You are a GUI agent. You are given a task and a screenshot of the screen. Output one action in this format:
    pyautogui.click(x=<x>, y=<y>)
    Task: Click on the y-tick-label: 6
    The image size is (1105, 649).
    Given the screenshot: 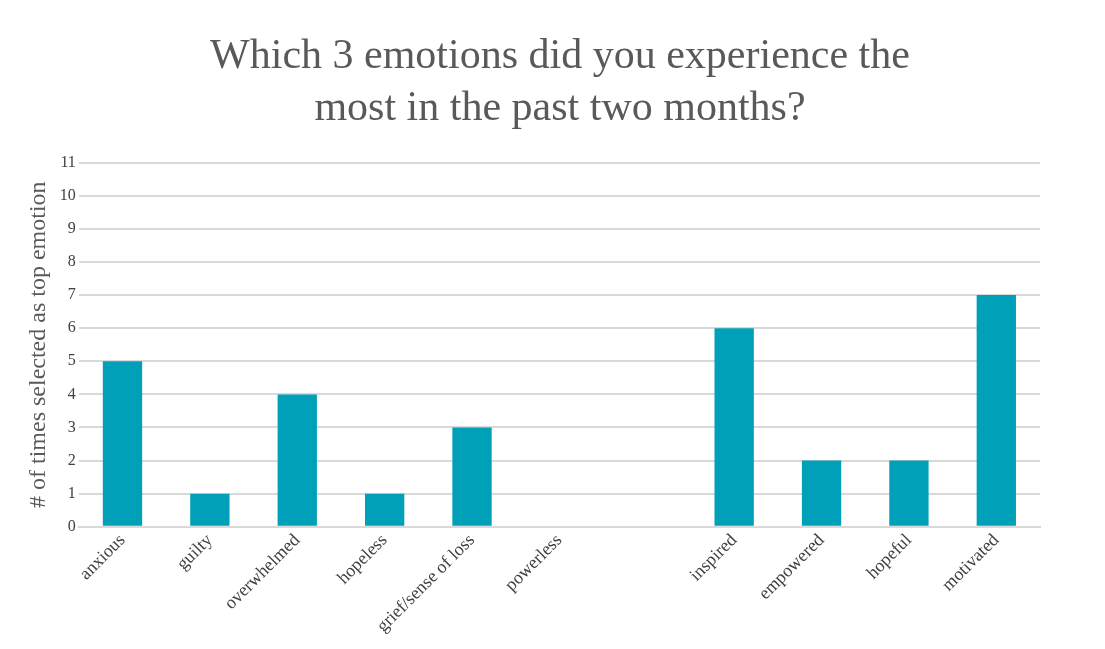 What is the action you would take?
    pyautogui.click(x=71, y=327)
    